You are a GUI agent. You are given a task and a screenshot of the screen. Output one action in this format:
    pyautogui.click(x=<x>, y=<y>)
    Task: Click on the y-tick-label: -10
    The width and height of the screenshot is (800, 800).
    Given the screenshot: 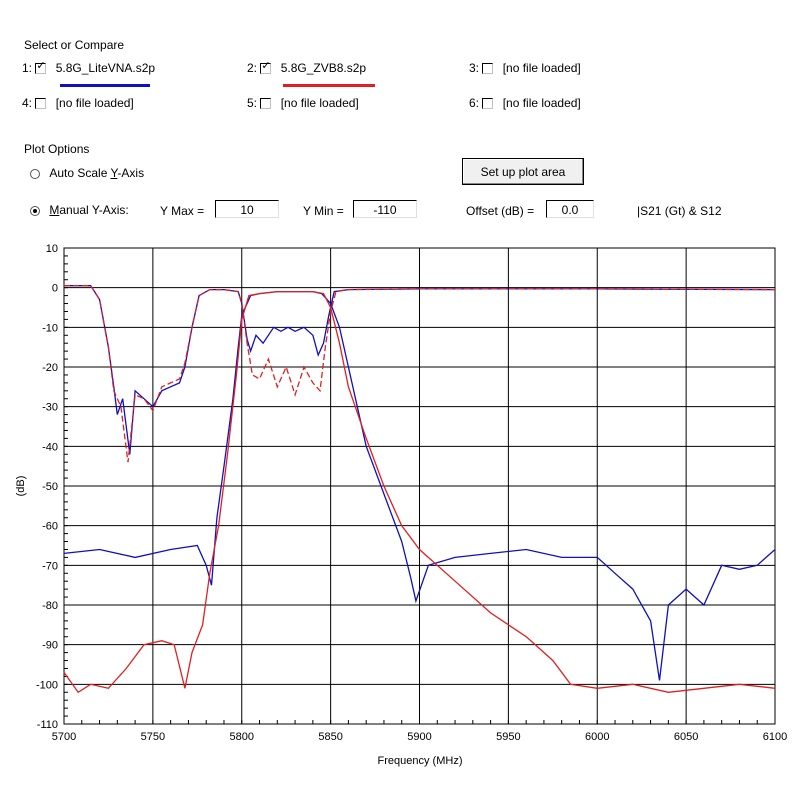 What is the action you would take?
    pyautogui.click(x=50, y=328)
    